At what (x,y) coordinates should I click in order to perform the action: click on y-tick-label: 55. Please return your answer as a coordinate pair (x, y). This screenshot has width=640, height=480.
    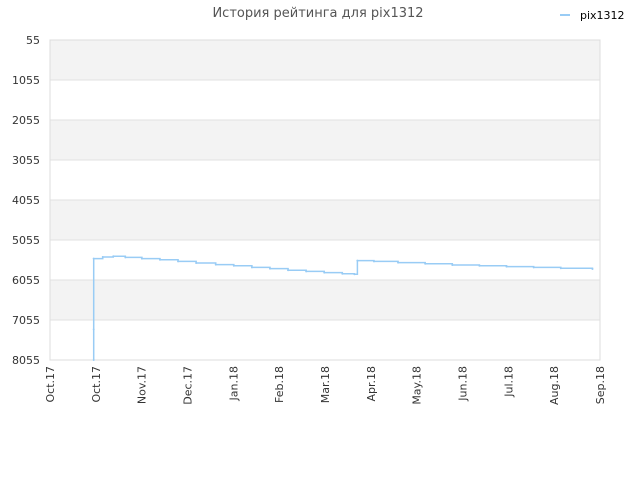
    Looking at the image, I should click on (33, 40).